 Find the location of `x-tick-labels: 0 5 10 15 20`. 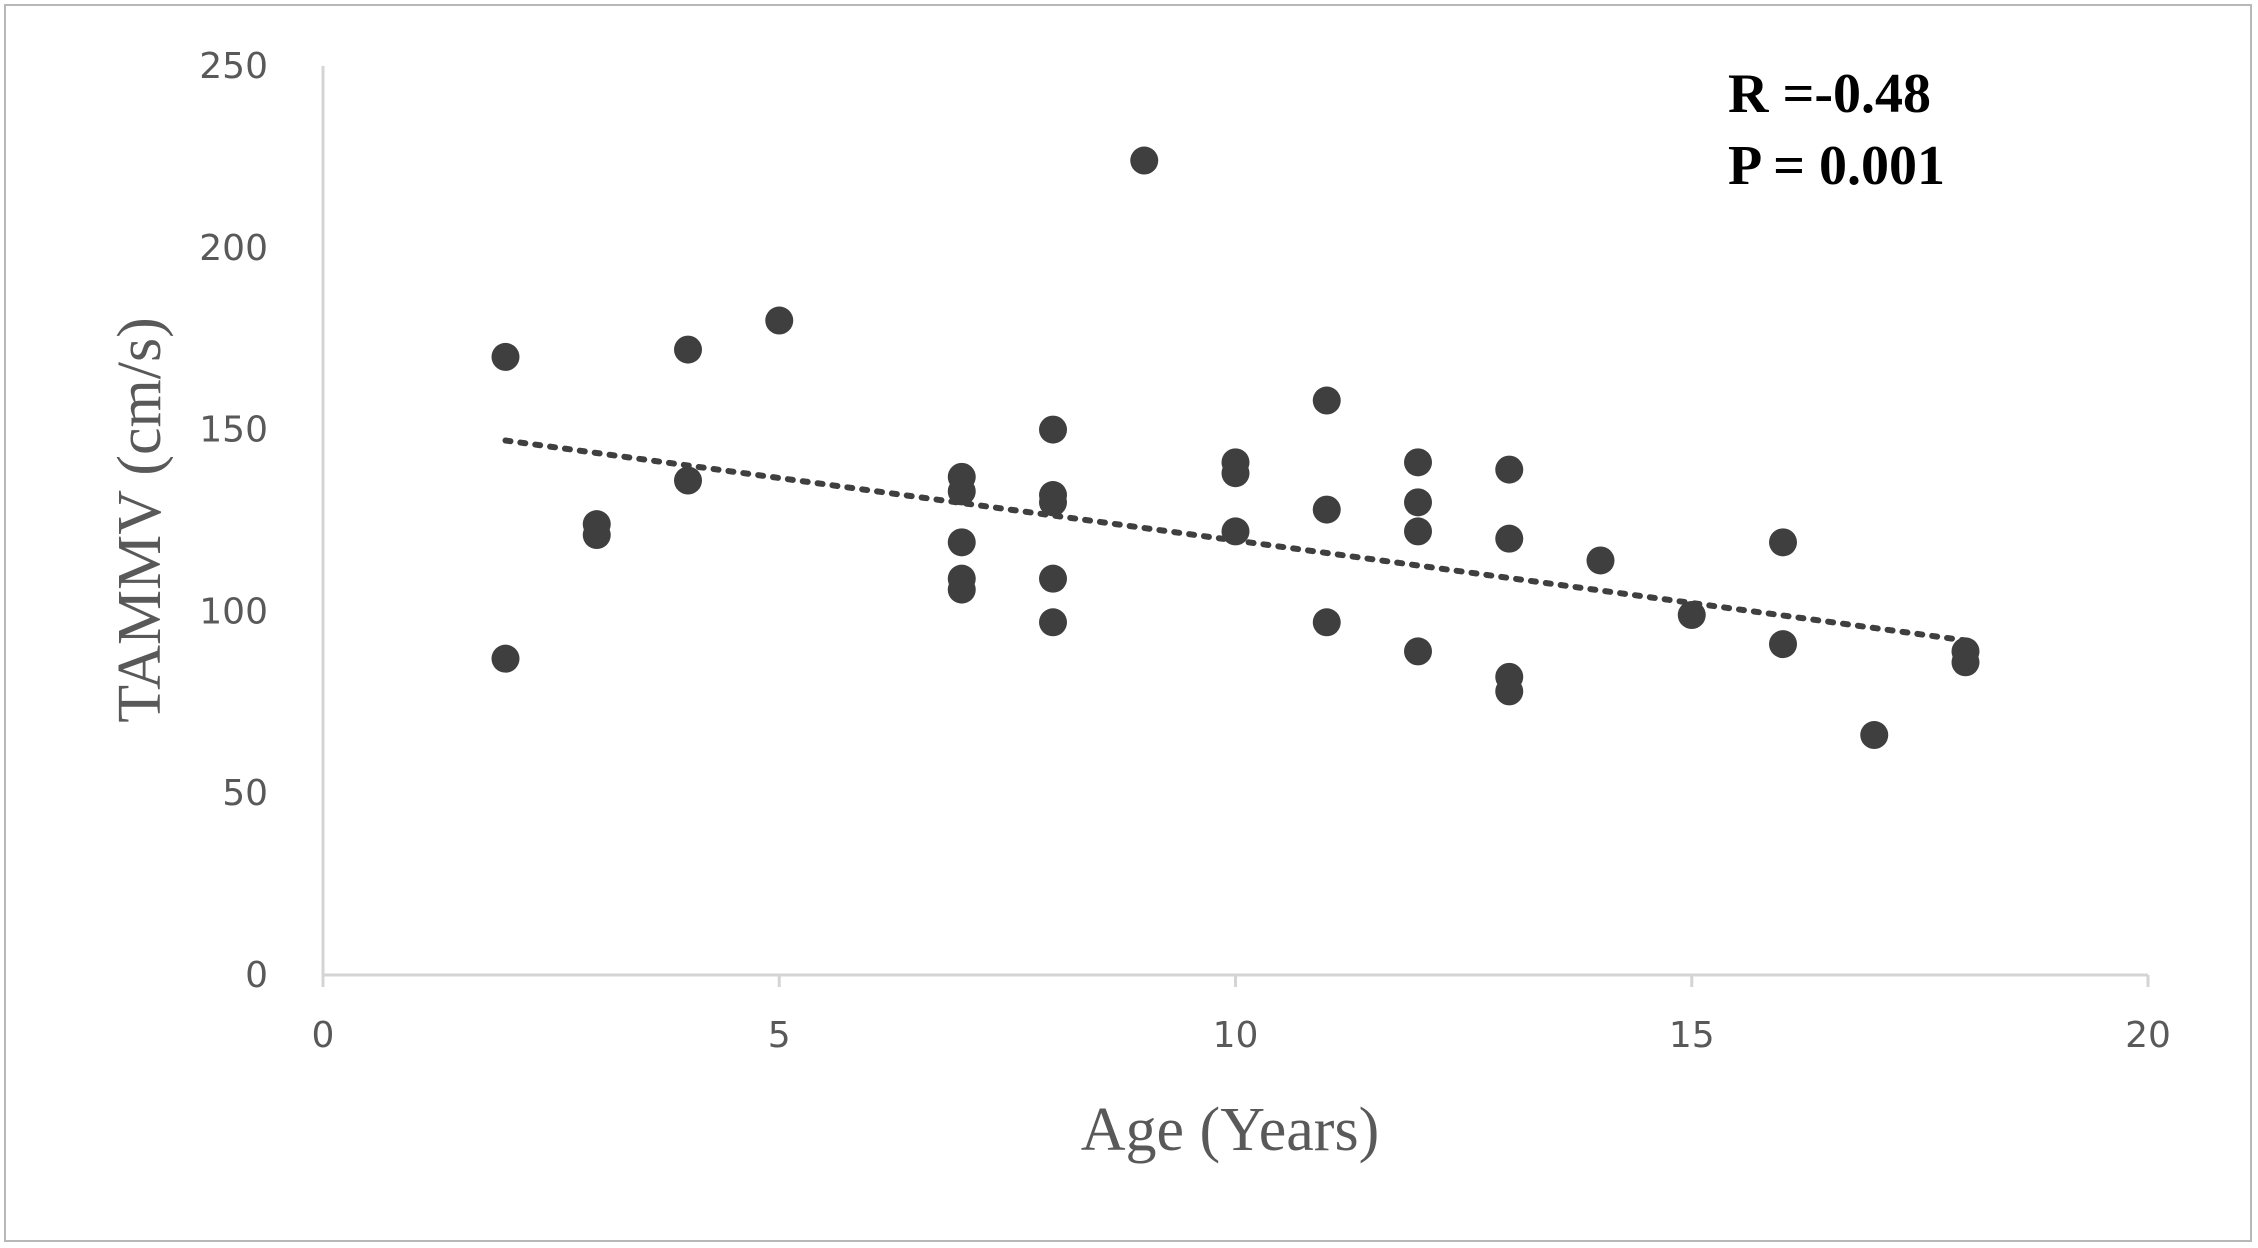

x-tick-labels: 0 5 10 15 20 is located at coordinates (1241, 1035).